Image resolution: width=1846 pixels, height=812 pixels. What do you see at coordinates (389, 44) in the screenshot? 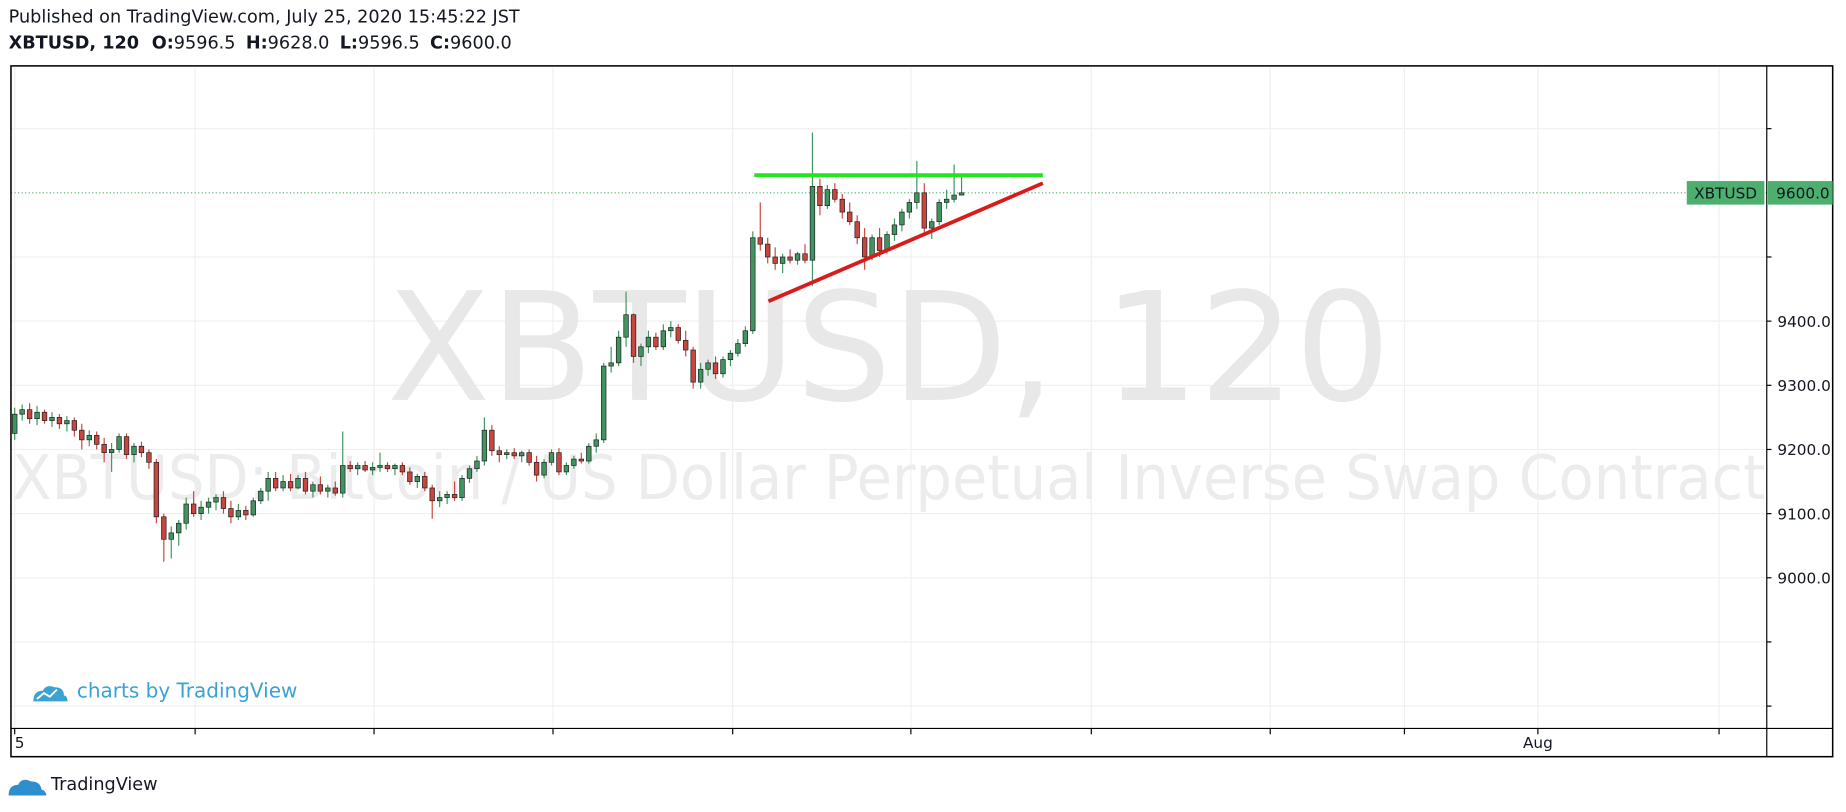
I see `ohlc-value: 9596.5` at bounding box center [389, 44].